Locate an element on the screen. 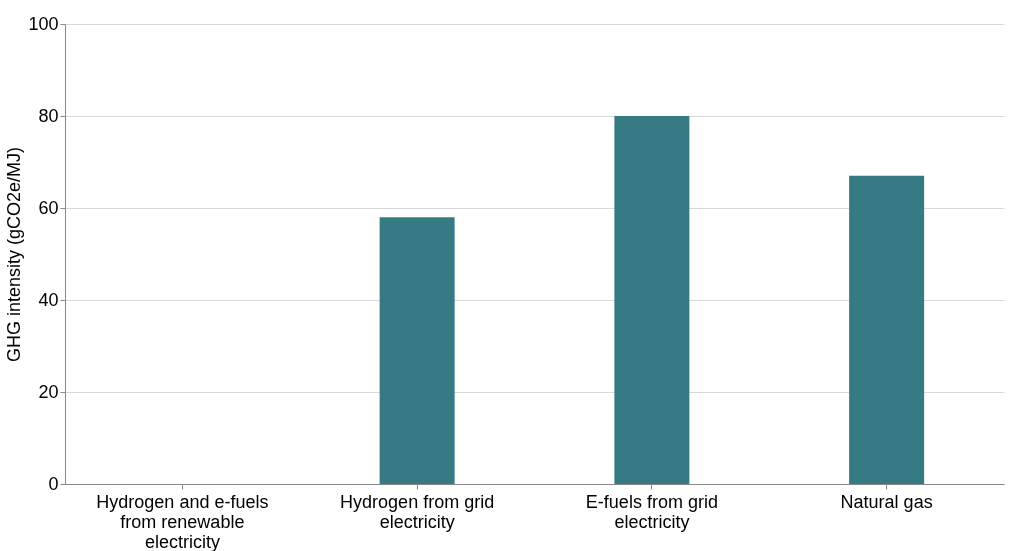 The image size is (1014, 551). x-tick-label: Hydrogen from grid electricity is located at coordinates (417, 511).